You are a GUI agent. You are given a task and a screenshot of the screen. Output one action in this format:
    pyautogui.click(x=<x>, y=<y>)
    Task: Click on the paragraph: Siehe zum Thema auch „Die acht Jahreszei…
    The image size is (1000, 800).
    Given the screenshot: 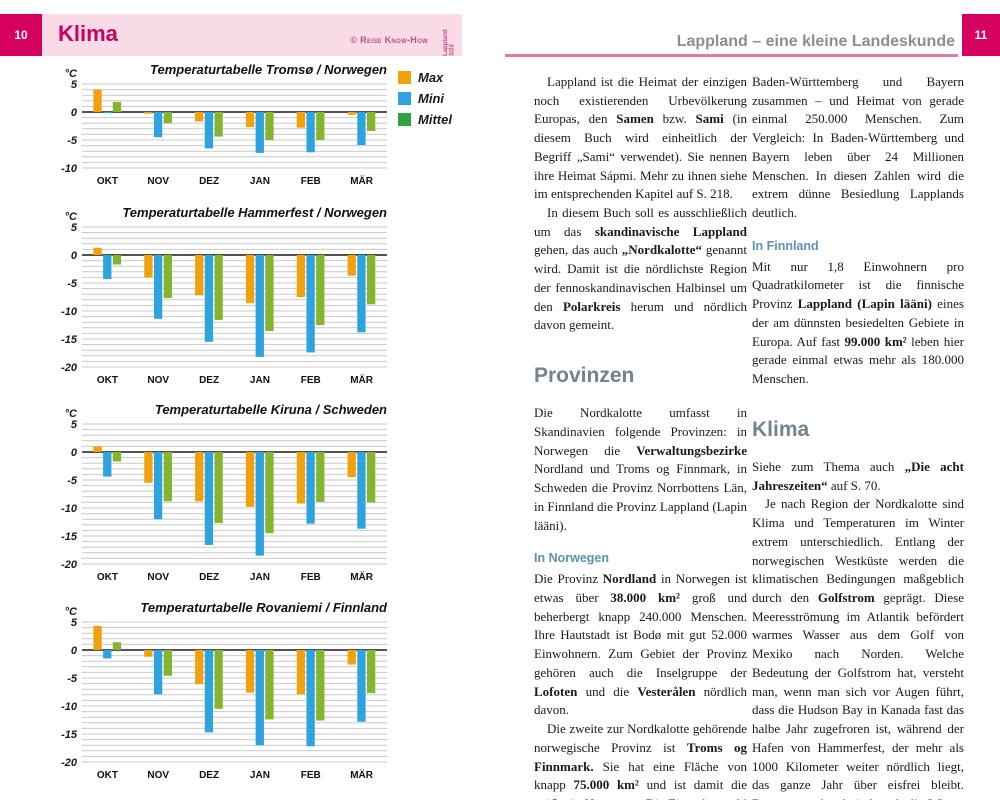 What is the action you would take?
    pyautogui.click(x=858, y=476)
    